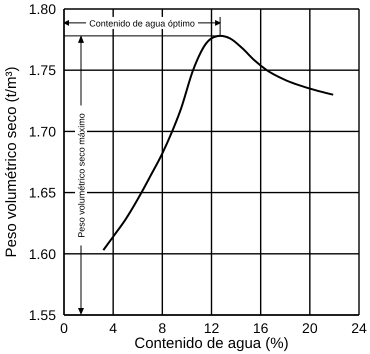 This screenshot has width=370, height=354. What do you see at coordinates (64, 328) in the screenshot?
I see `x-tick-label: 0` at bounding box center [64, 328].